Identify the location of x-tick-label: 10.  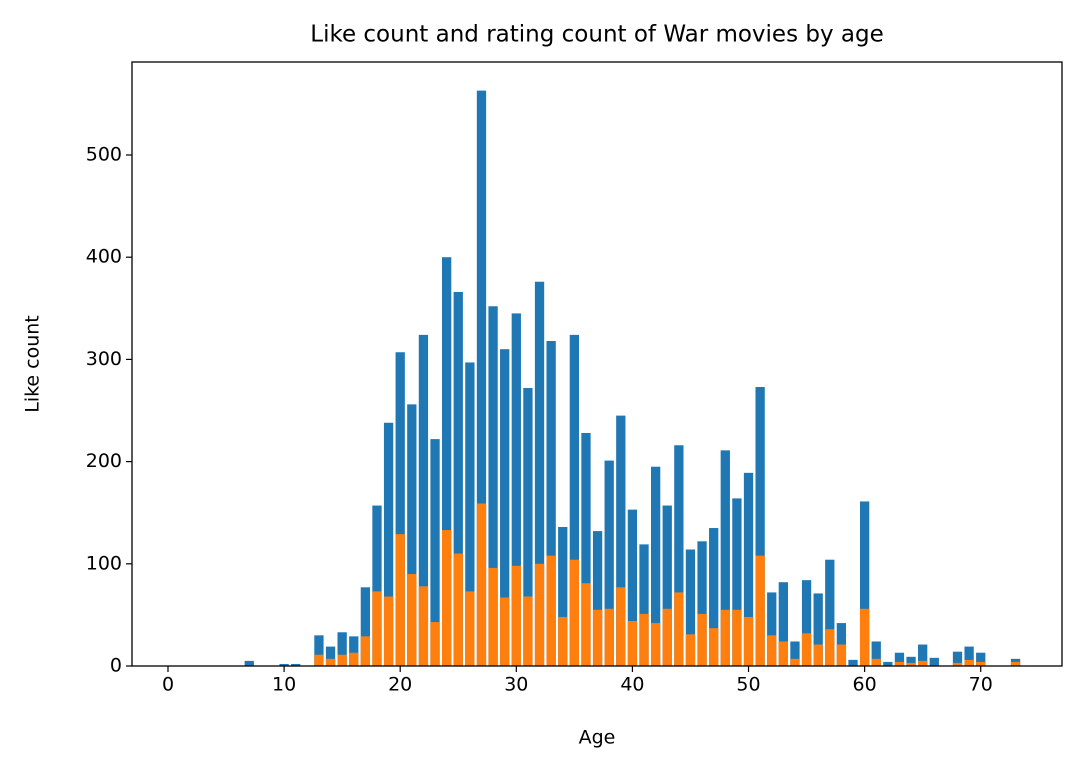
(284, 685).